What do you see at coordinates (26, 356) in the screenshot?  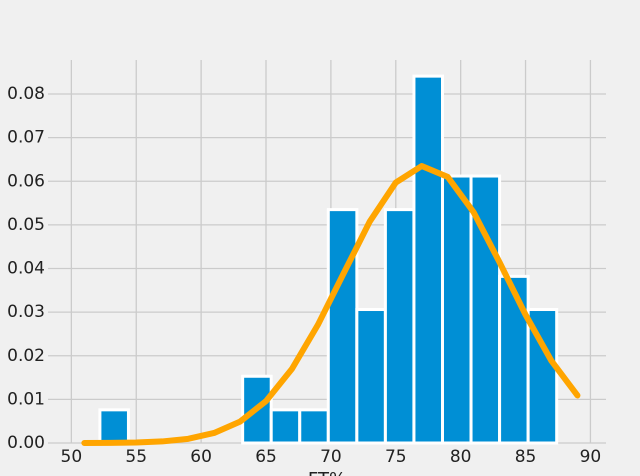 I see `y-tick-label: 0.02` at bounding box center [26, 356].